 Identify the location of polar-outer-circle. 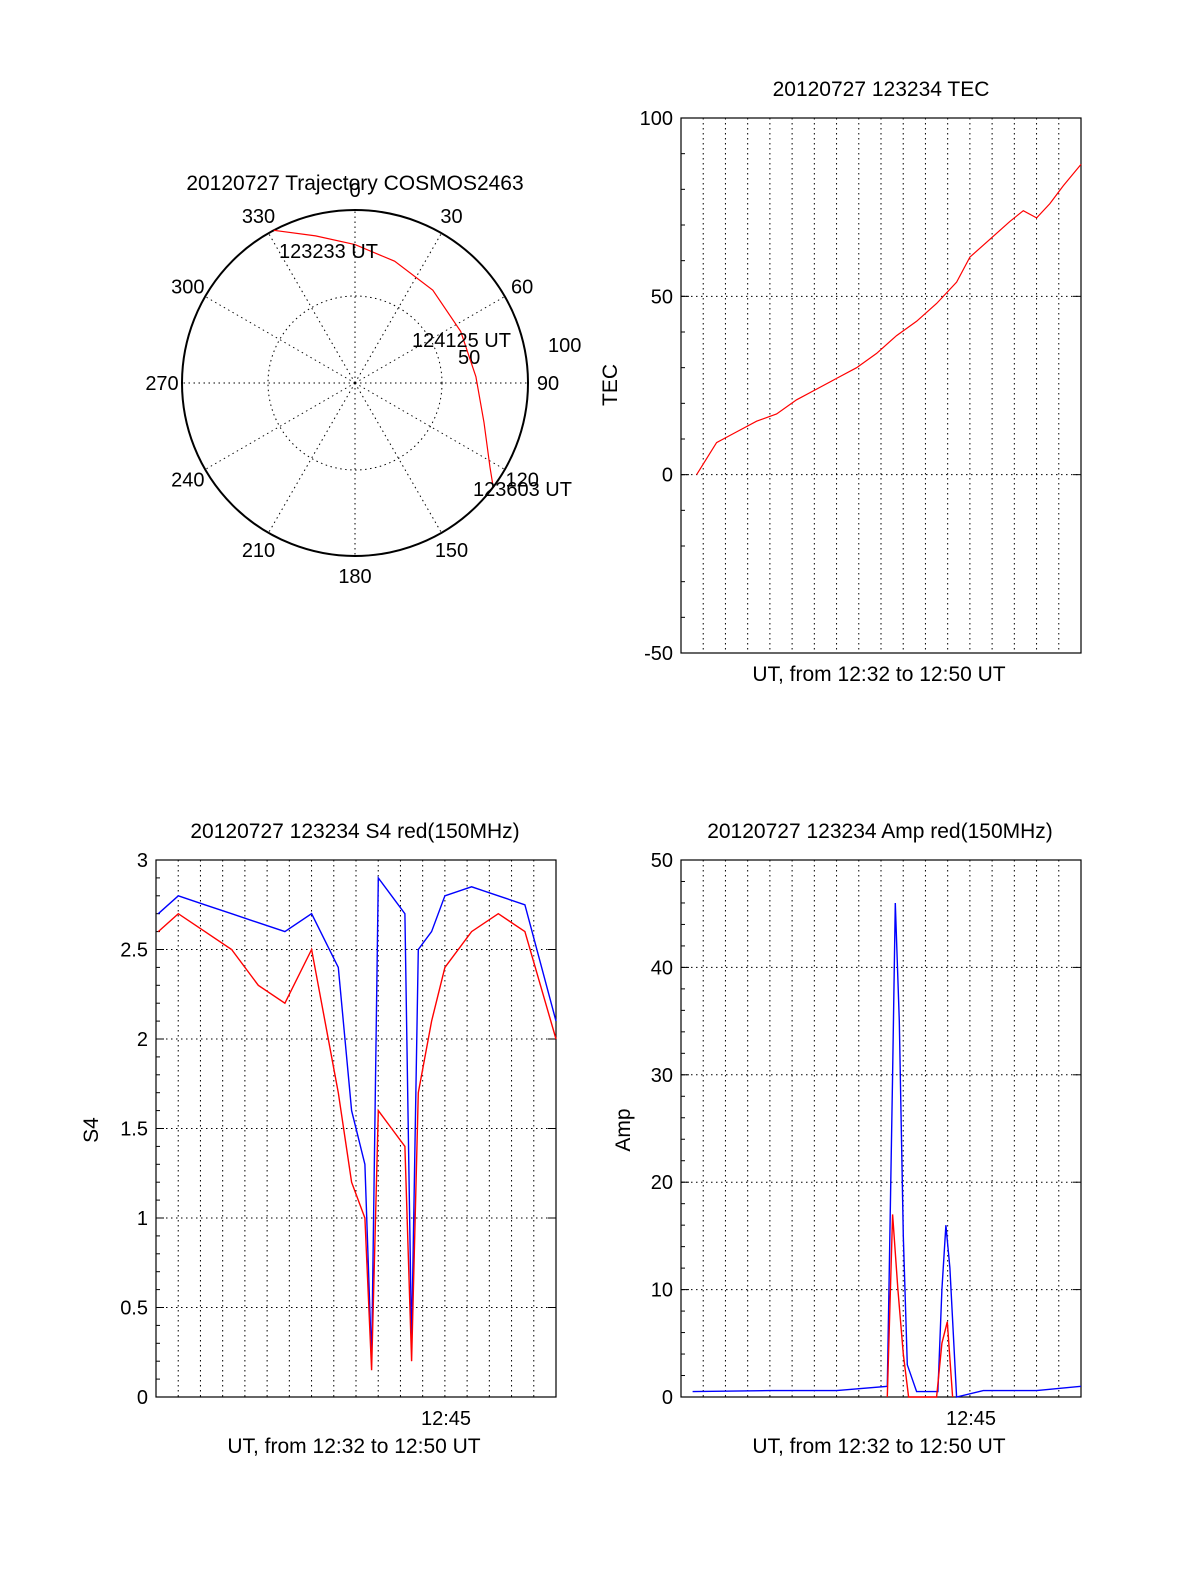
(355, 383).